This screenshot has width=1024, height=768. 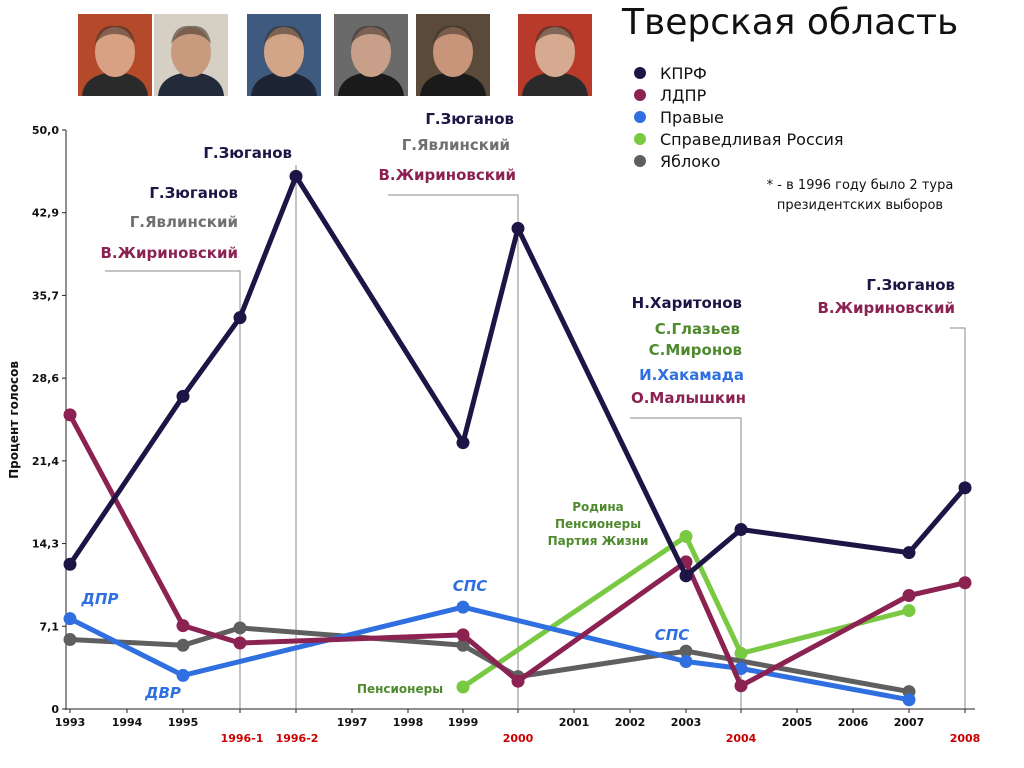 I want to click on x-tick-label: 1993, so click(x=70, y=722).